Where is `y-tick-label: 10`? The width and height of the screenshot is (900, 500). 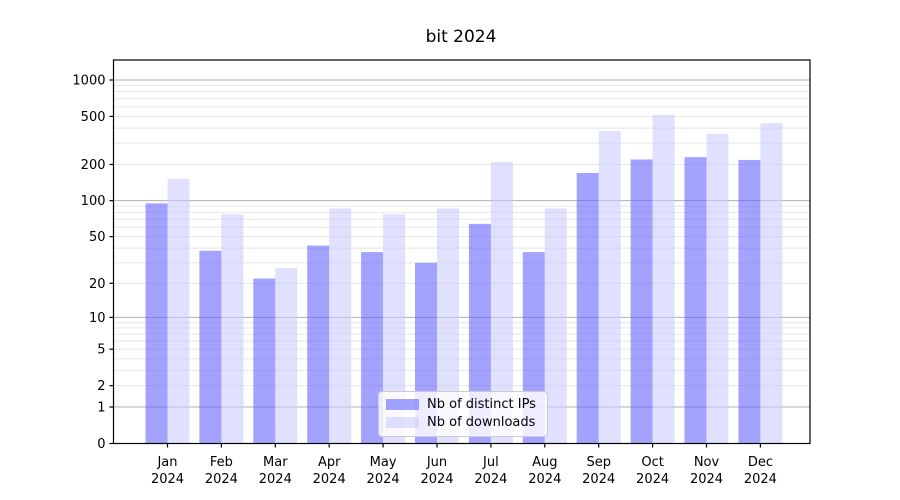
y-tick-label: 10 is located at coordinates (97, 318).